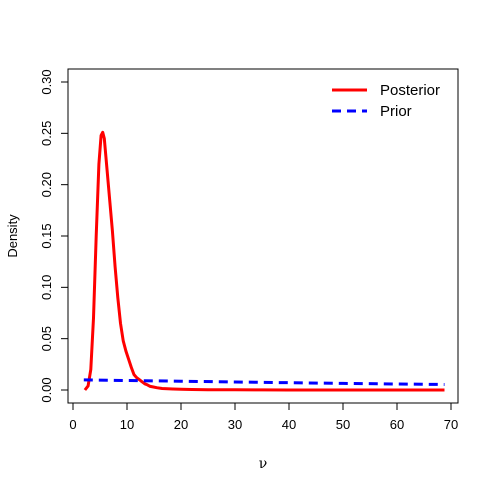 Image resolution: width=493 pixels, height=489 pixels. What do you see at coordinates (264, 382) in the screenshot?
I see `series-line-prior` at bounding box center [264, 382].